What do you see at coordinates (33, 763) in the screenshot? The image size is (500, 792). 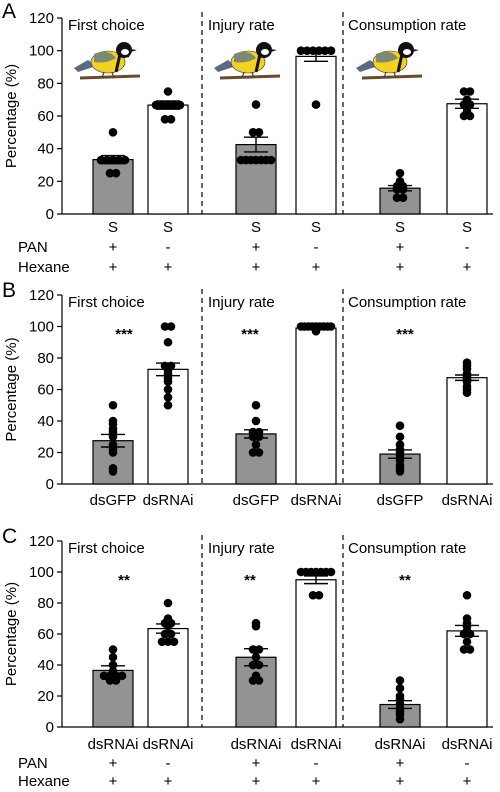 I see `row-label: PAN` at bounding box center [33, 763].